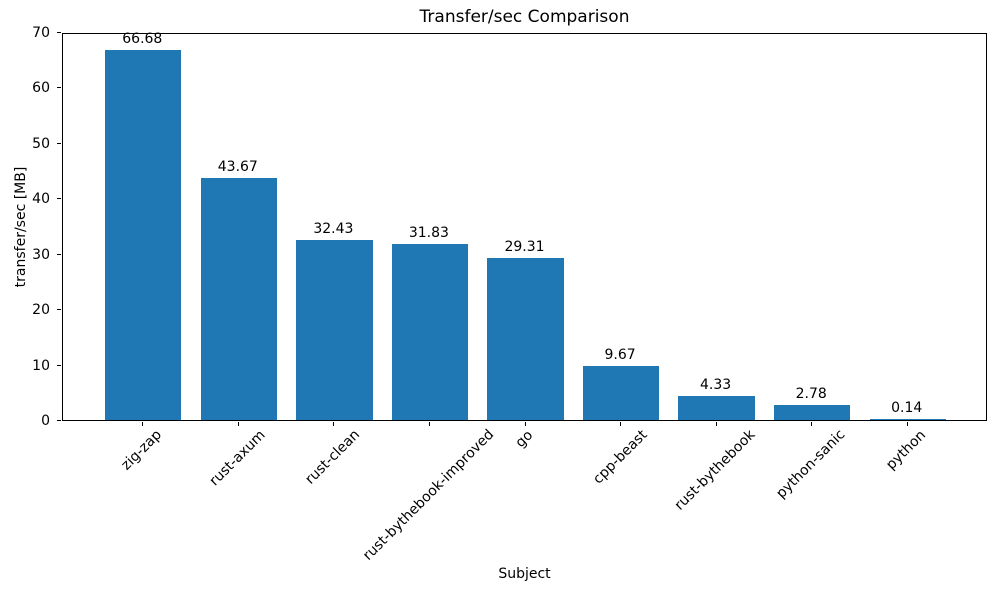 This screenshot has width=1000, height=600. Describe the element at coordinates (524, 574) in the screenshot. I see `x-axis-label: Subject` at that location.